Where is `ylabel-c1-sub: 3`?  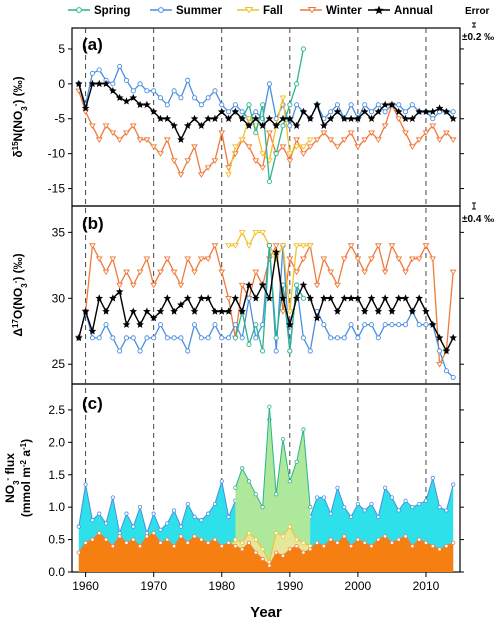 ylabel-c1-sub: 3 is located at coordinates (16, 482).